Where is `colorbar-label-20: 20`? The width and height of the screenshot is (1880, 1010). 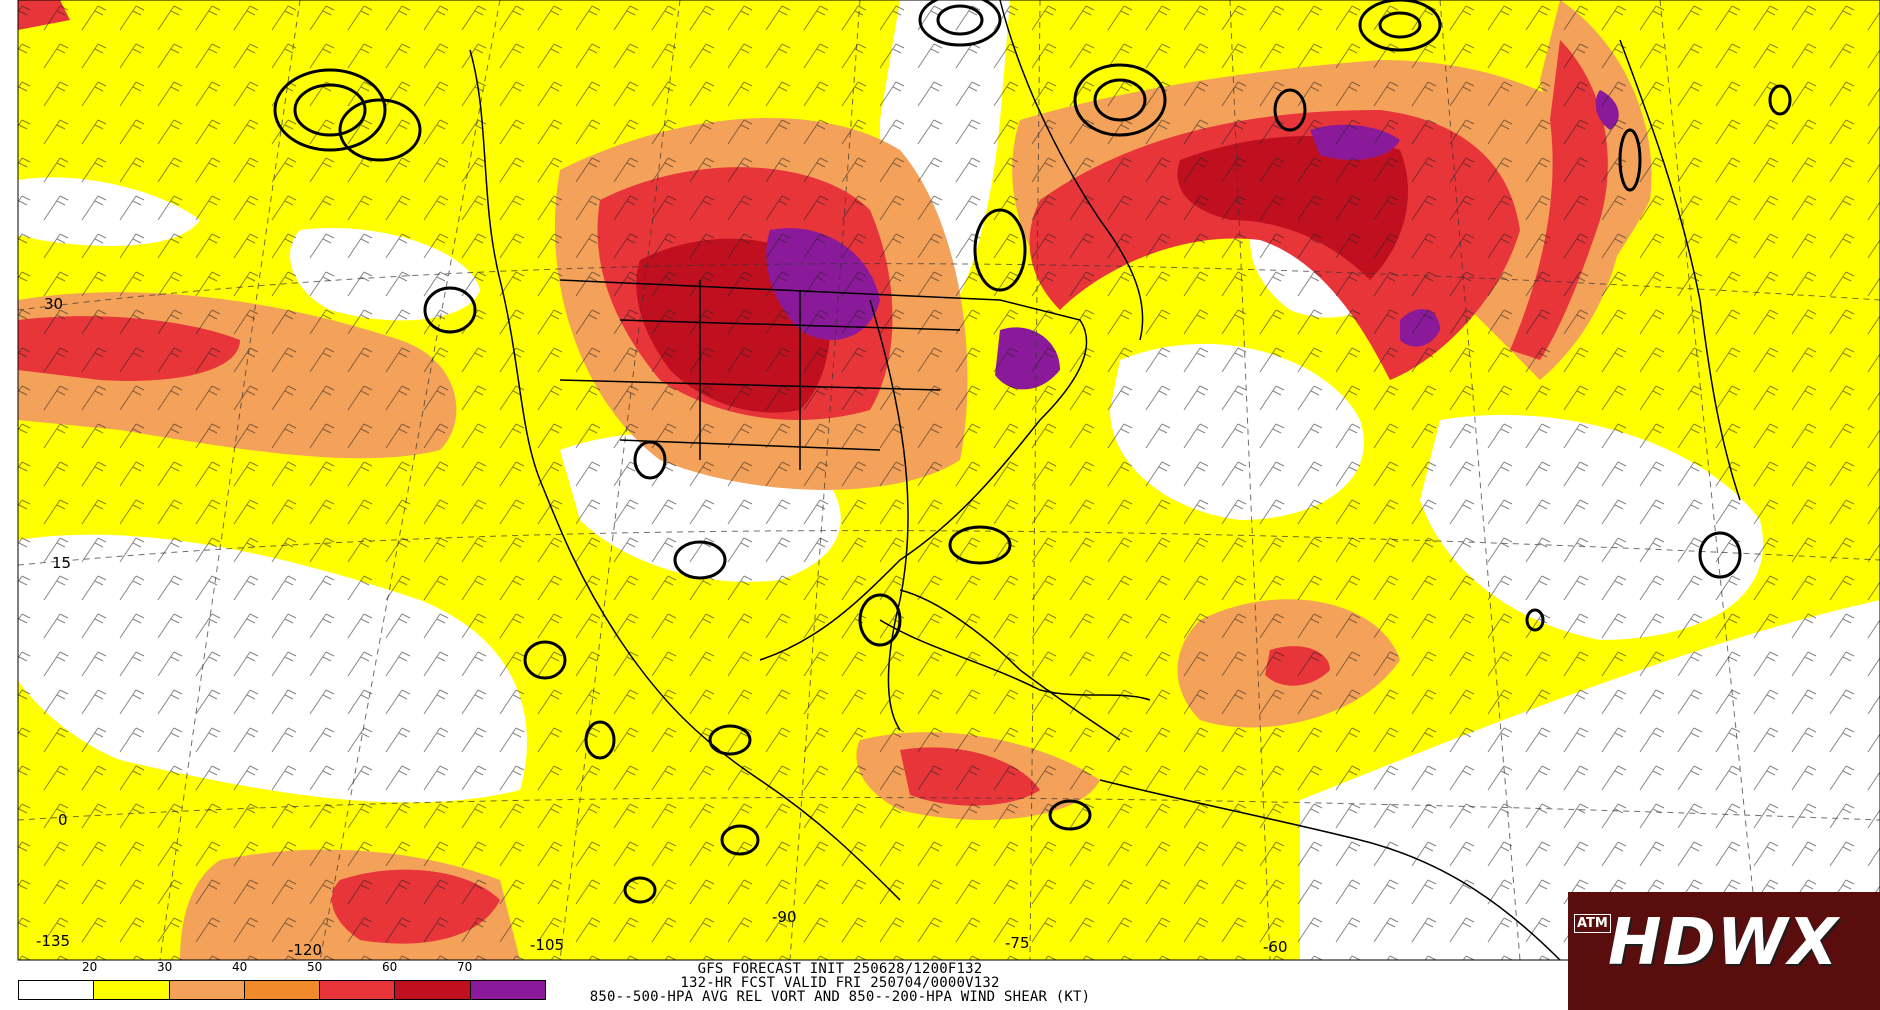
colorbar-label-20: 20 is located at coordinates (90, 967).